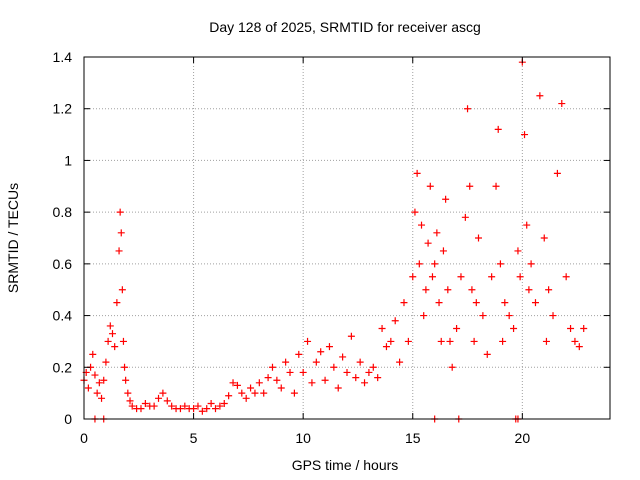 This screenshot has width=640, height=480. Describe the element at coordinates (194, 438) in the screenshot. I see `x-tick-label: 5` at that location.